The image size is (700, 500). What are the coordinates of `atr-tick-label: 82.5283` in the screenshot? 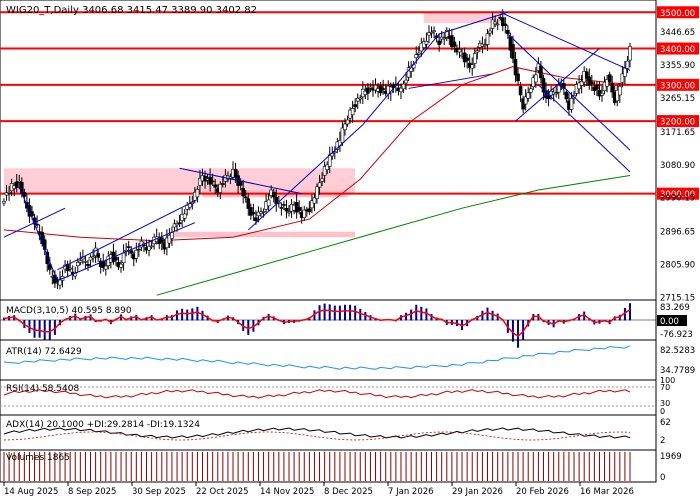 It's located at (677, 351).